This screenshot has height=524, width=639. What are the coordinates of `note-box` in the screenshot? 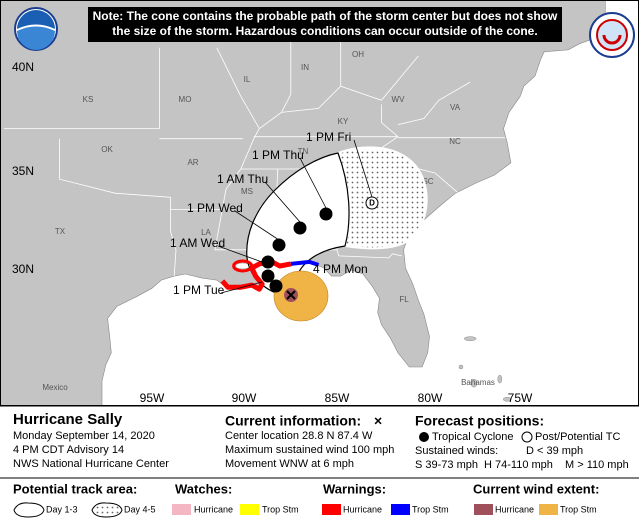 It's located at (325, 24).